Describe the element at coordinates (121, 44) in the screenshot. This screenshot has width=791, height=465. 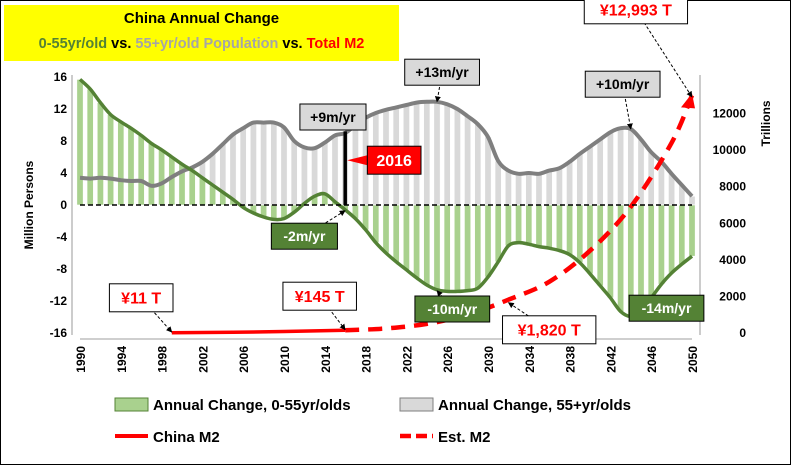
I see `subtitle-part-vs-1: vs.` at that location.